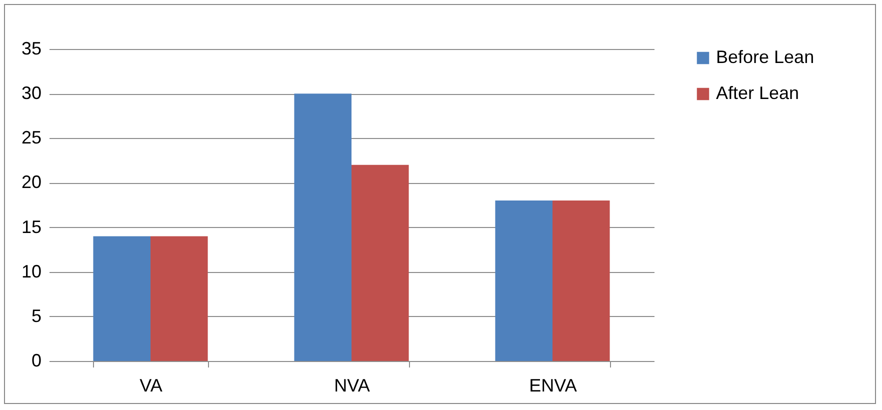 The image size is (882, 410). Describe the element at coordinates (31, 271) in the screenshot. I see `y-tick-label: 10` at that location.